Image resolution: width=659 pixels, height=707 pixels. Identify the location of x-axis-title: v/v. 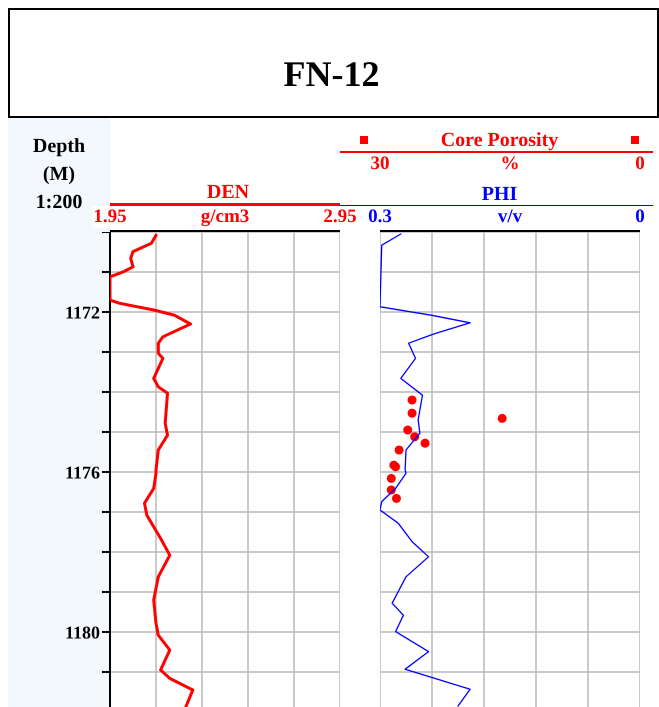
(510, 217).